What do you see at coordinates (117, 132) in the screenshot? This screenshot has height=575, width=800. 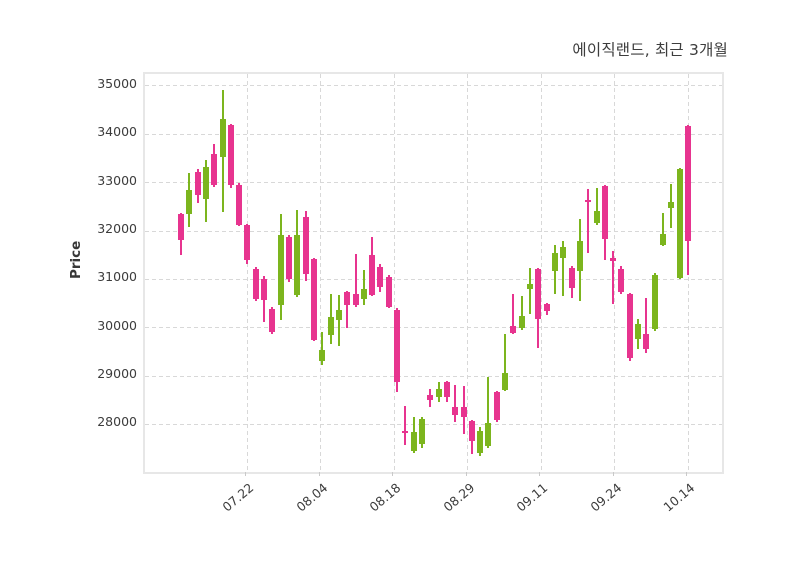 I see `y-tick-label: 34000` at bounding box center [117, 132].